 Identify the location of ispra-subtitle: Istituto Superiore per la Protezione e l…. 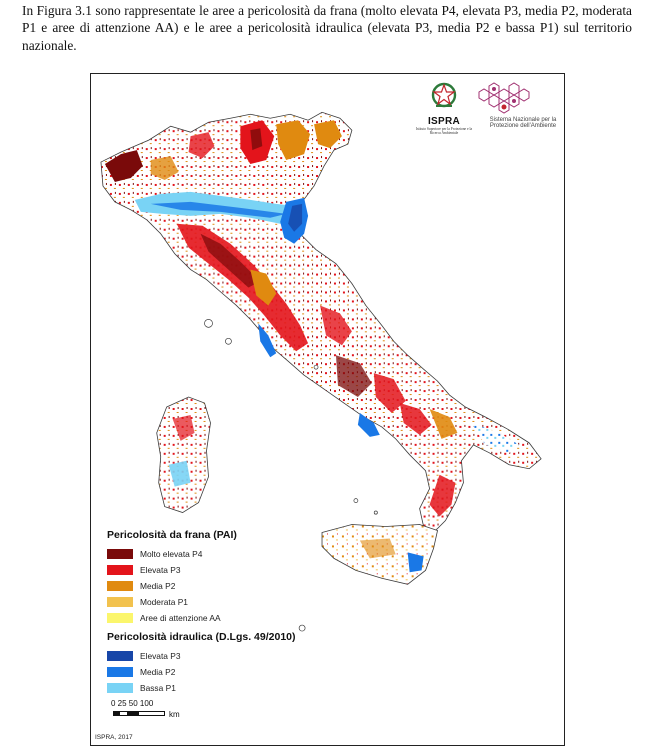
(444, 131).